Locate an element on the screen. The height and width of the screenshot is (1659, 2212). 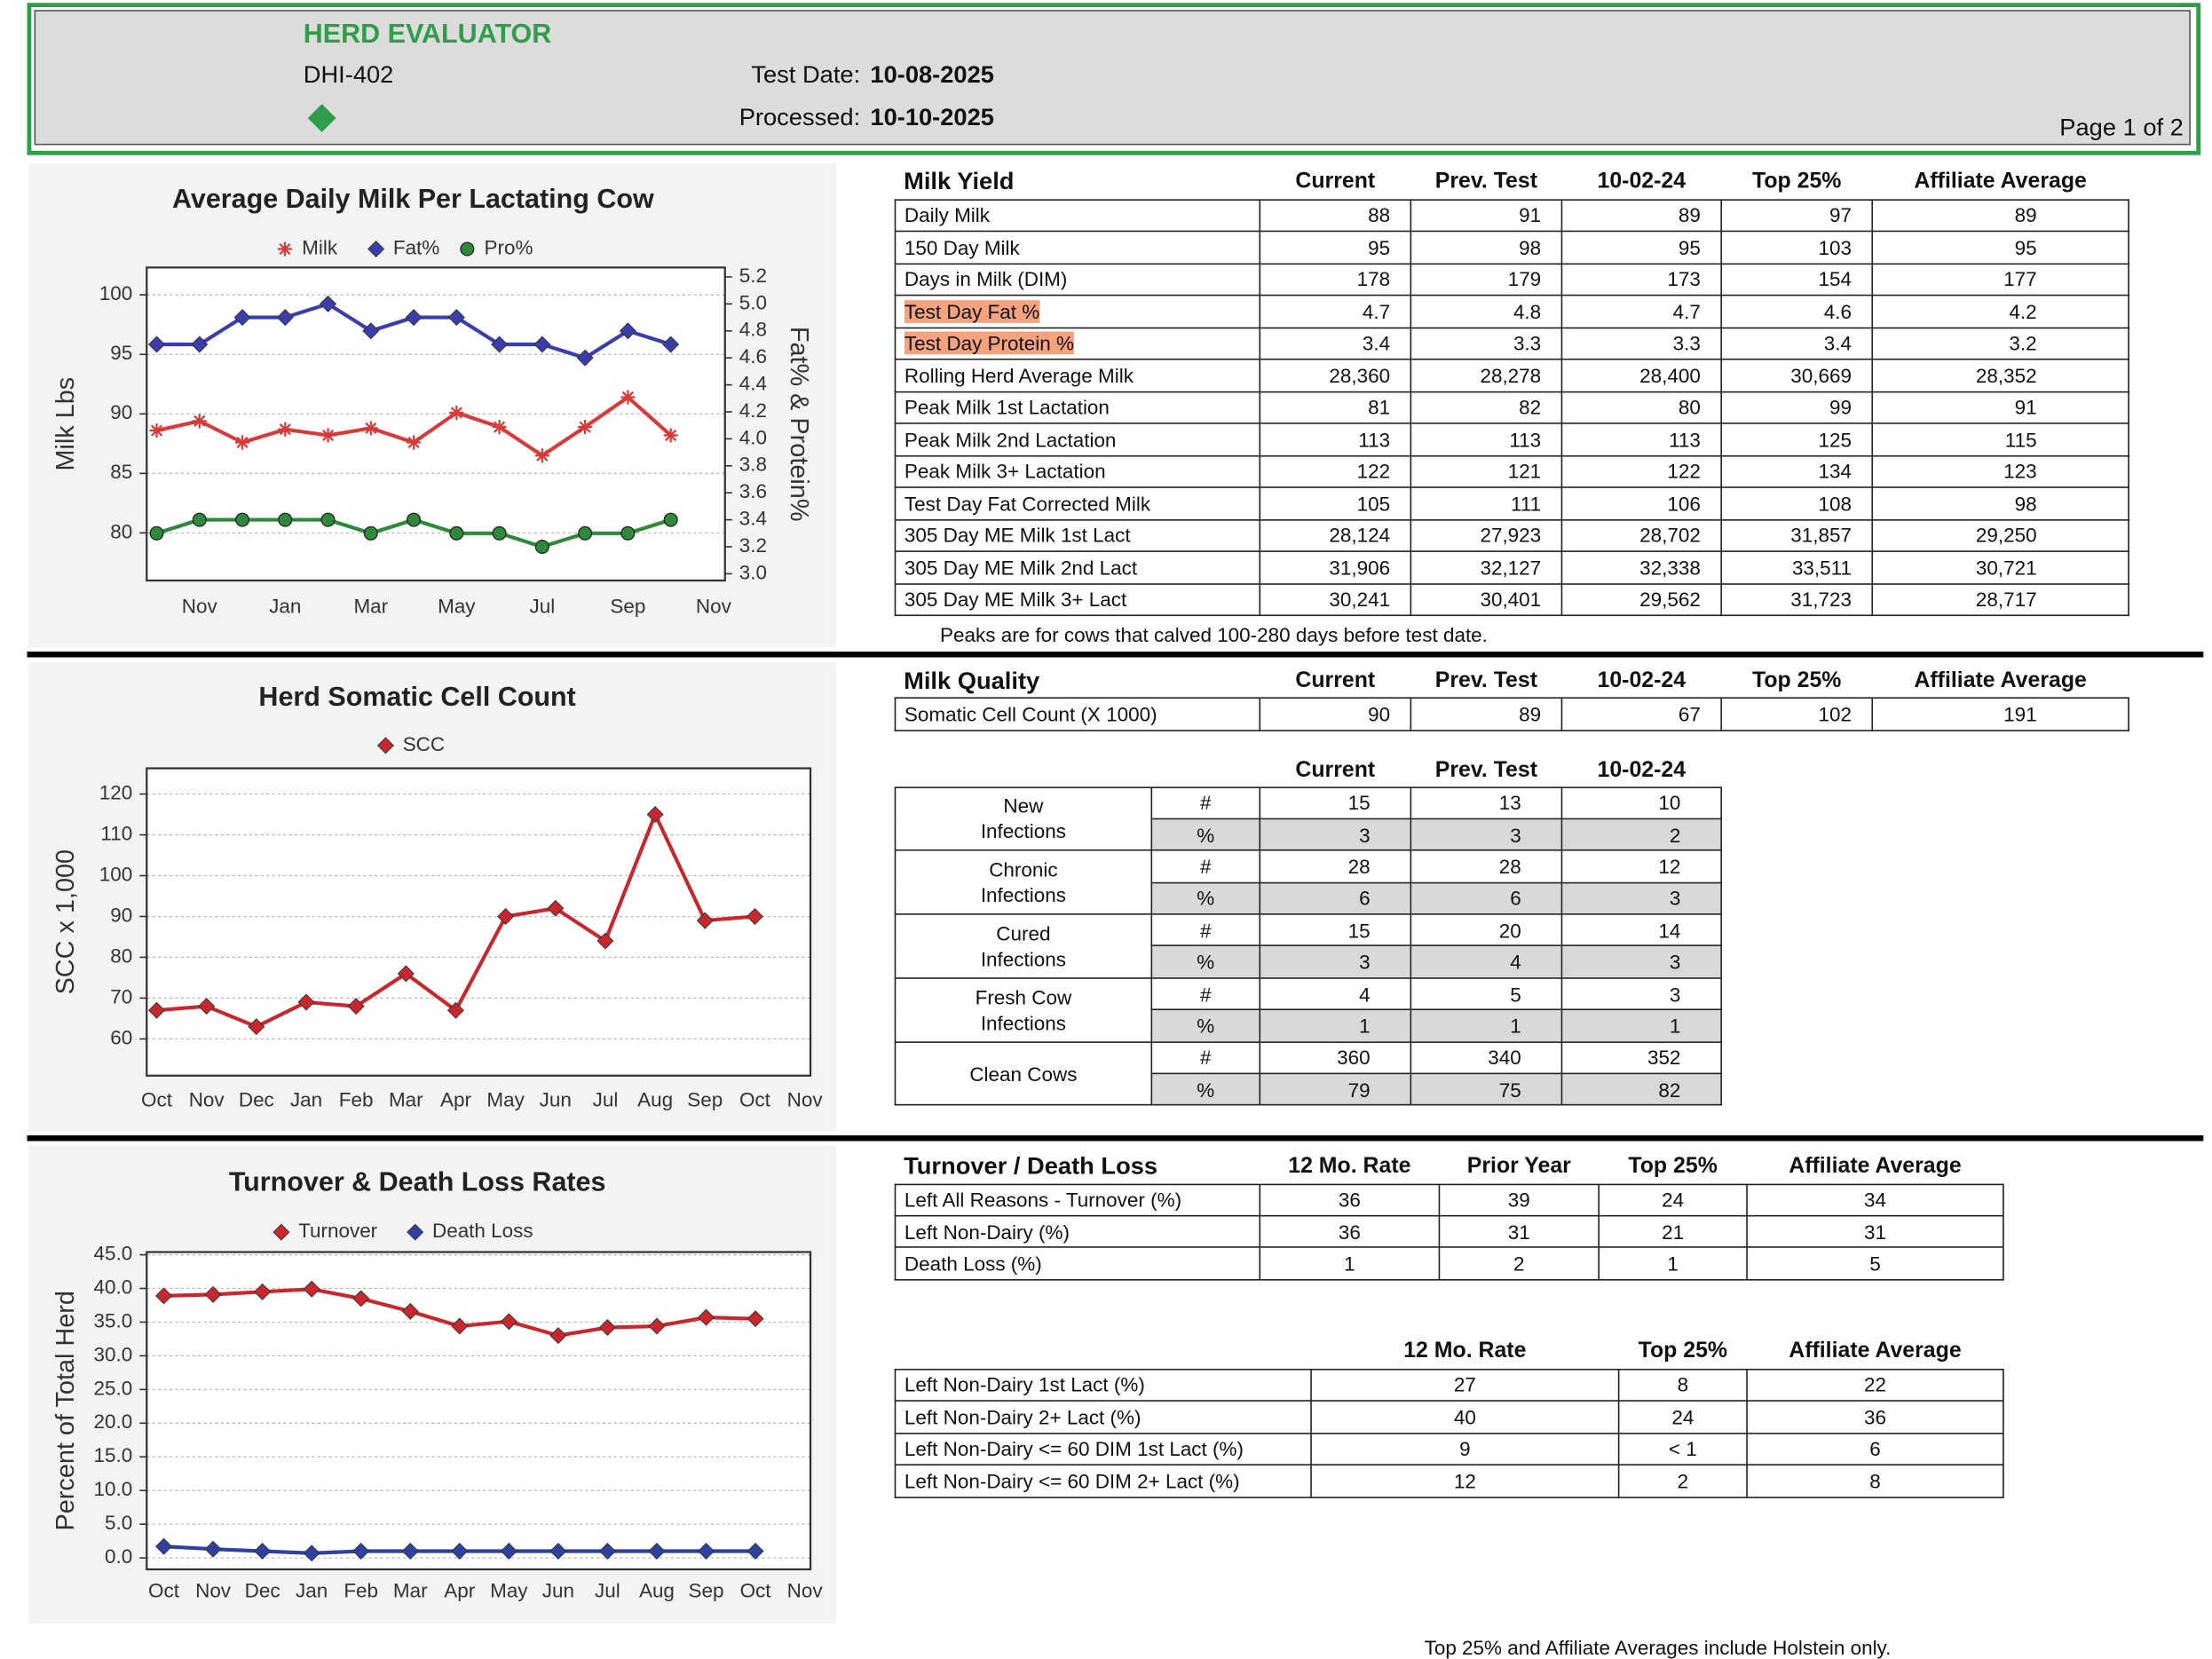
row-label: Daily Milk is located at coordinates (1077, 215).